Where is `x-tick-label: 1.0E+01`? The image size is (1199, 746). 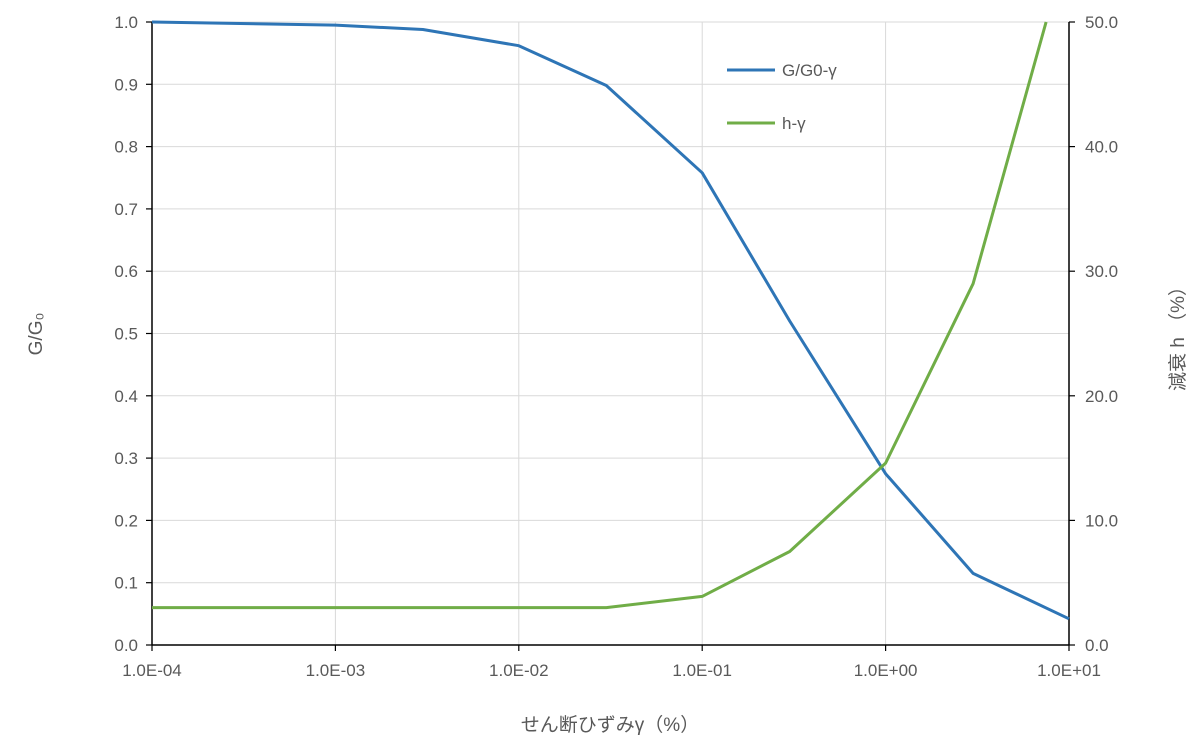 x-tick-label: 1.0E+01 is located at coordinates (1069, 670).